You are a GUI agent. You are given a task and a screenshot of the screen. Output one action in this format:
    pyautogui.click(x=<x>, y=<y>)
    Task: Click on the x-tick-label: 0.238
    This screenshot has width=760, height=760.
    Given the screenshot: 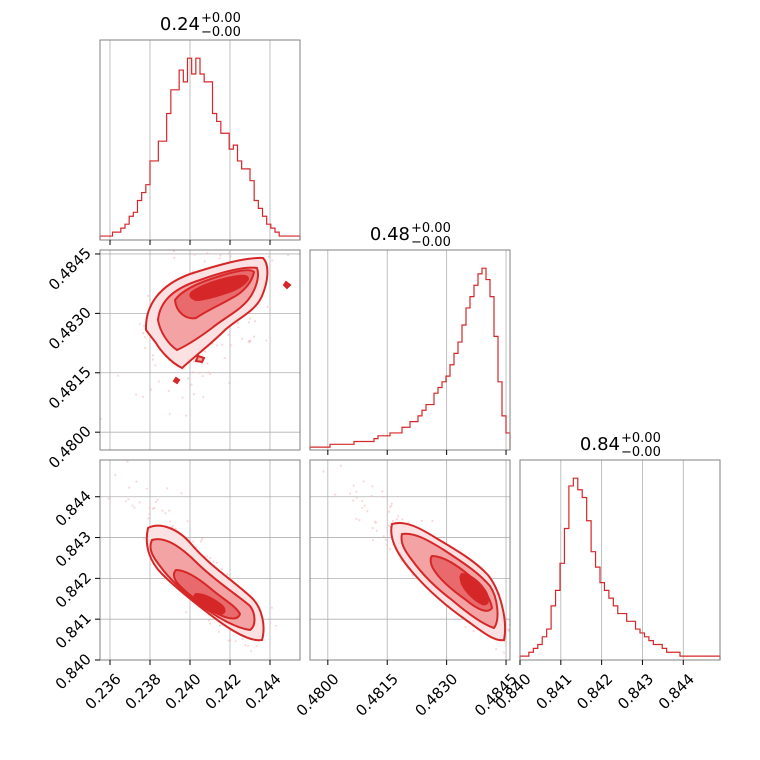 What is the action you would take?
    pyautogui.click(x=143, y=691)
    